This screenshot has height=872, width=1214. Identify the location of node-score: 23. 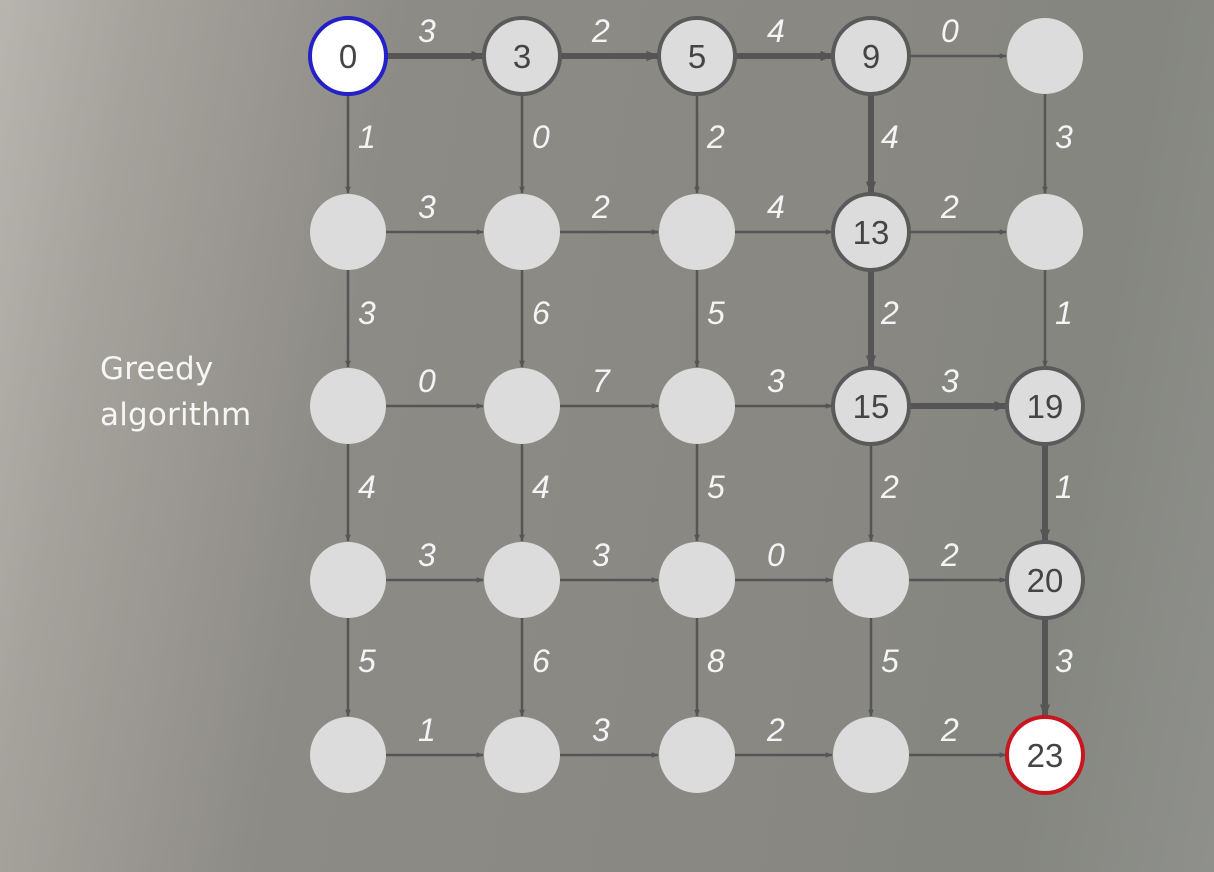
(1045, 755).